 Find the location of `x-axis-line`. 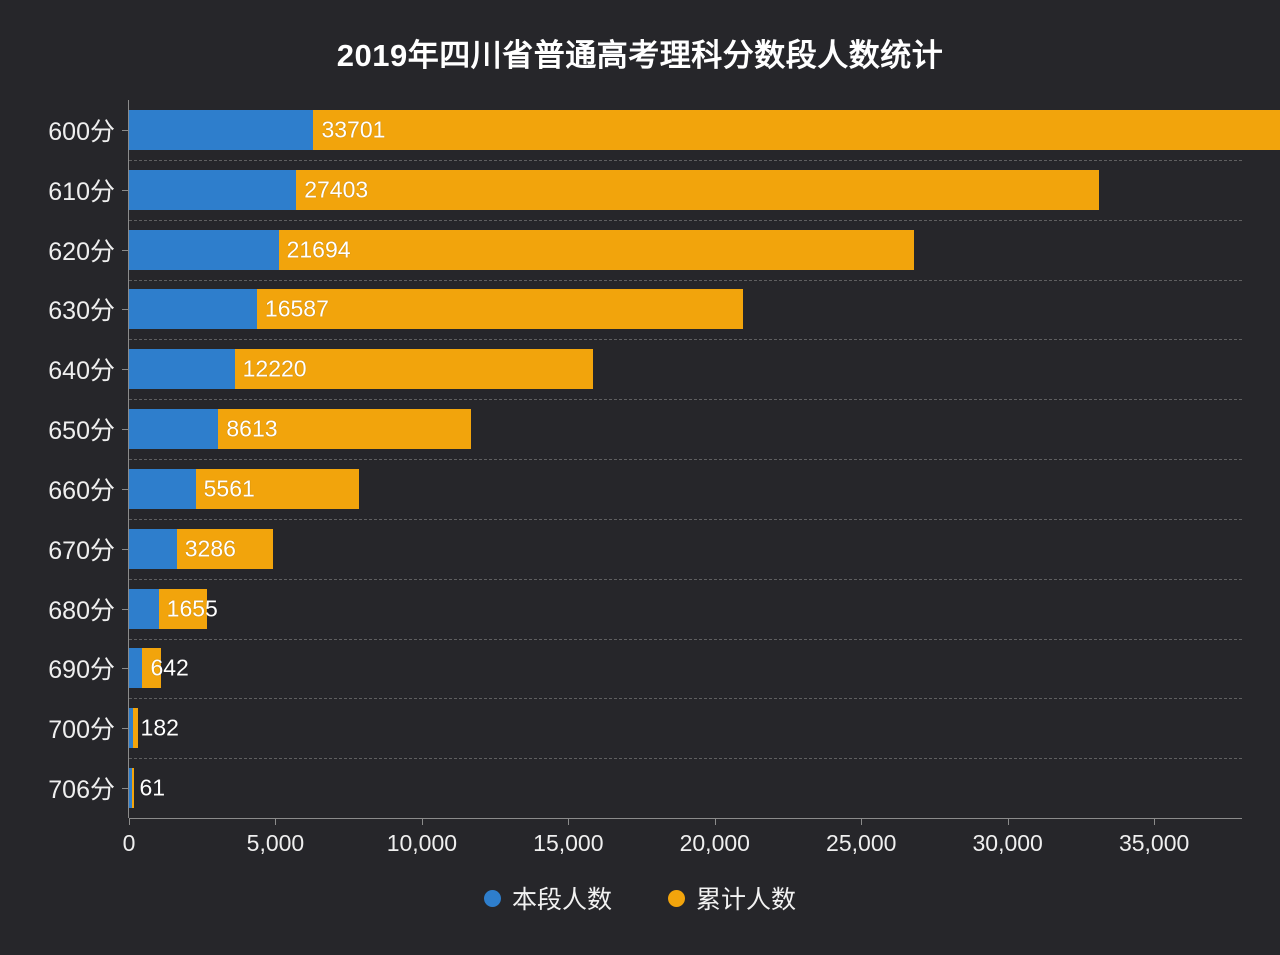

x-axis-line is located at coordinates (685, 818).